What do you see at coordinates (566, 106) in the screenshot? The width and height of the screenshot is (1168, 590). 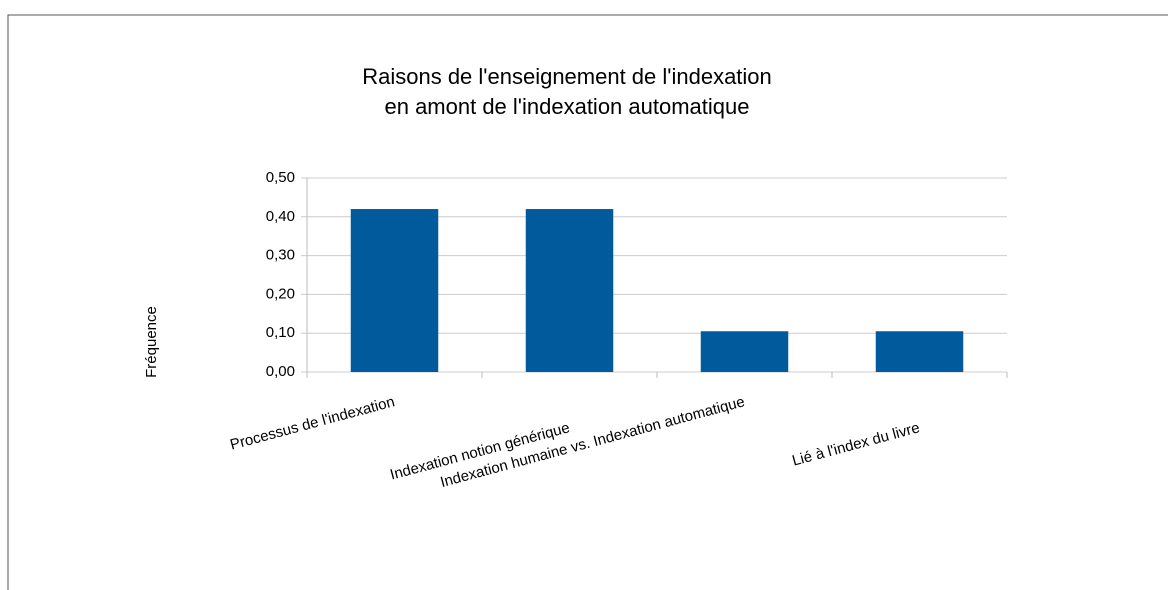 I see `chart-title: en amont de l'indexation automatique` at bounding box center [566, 106].